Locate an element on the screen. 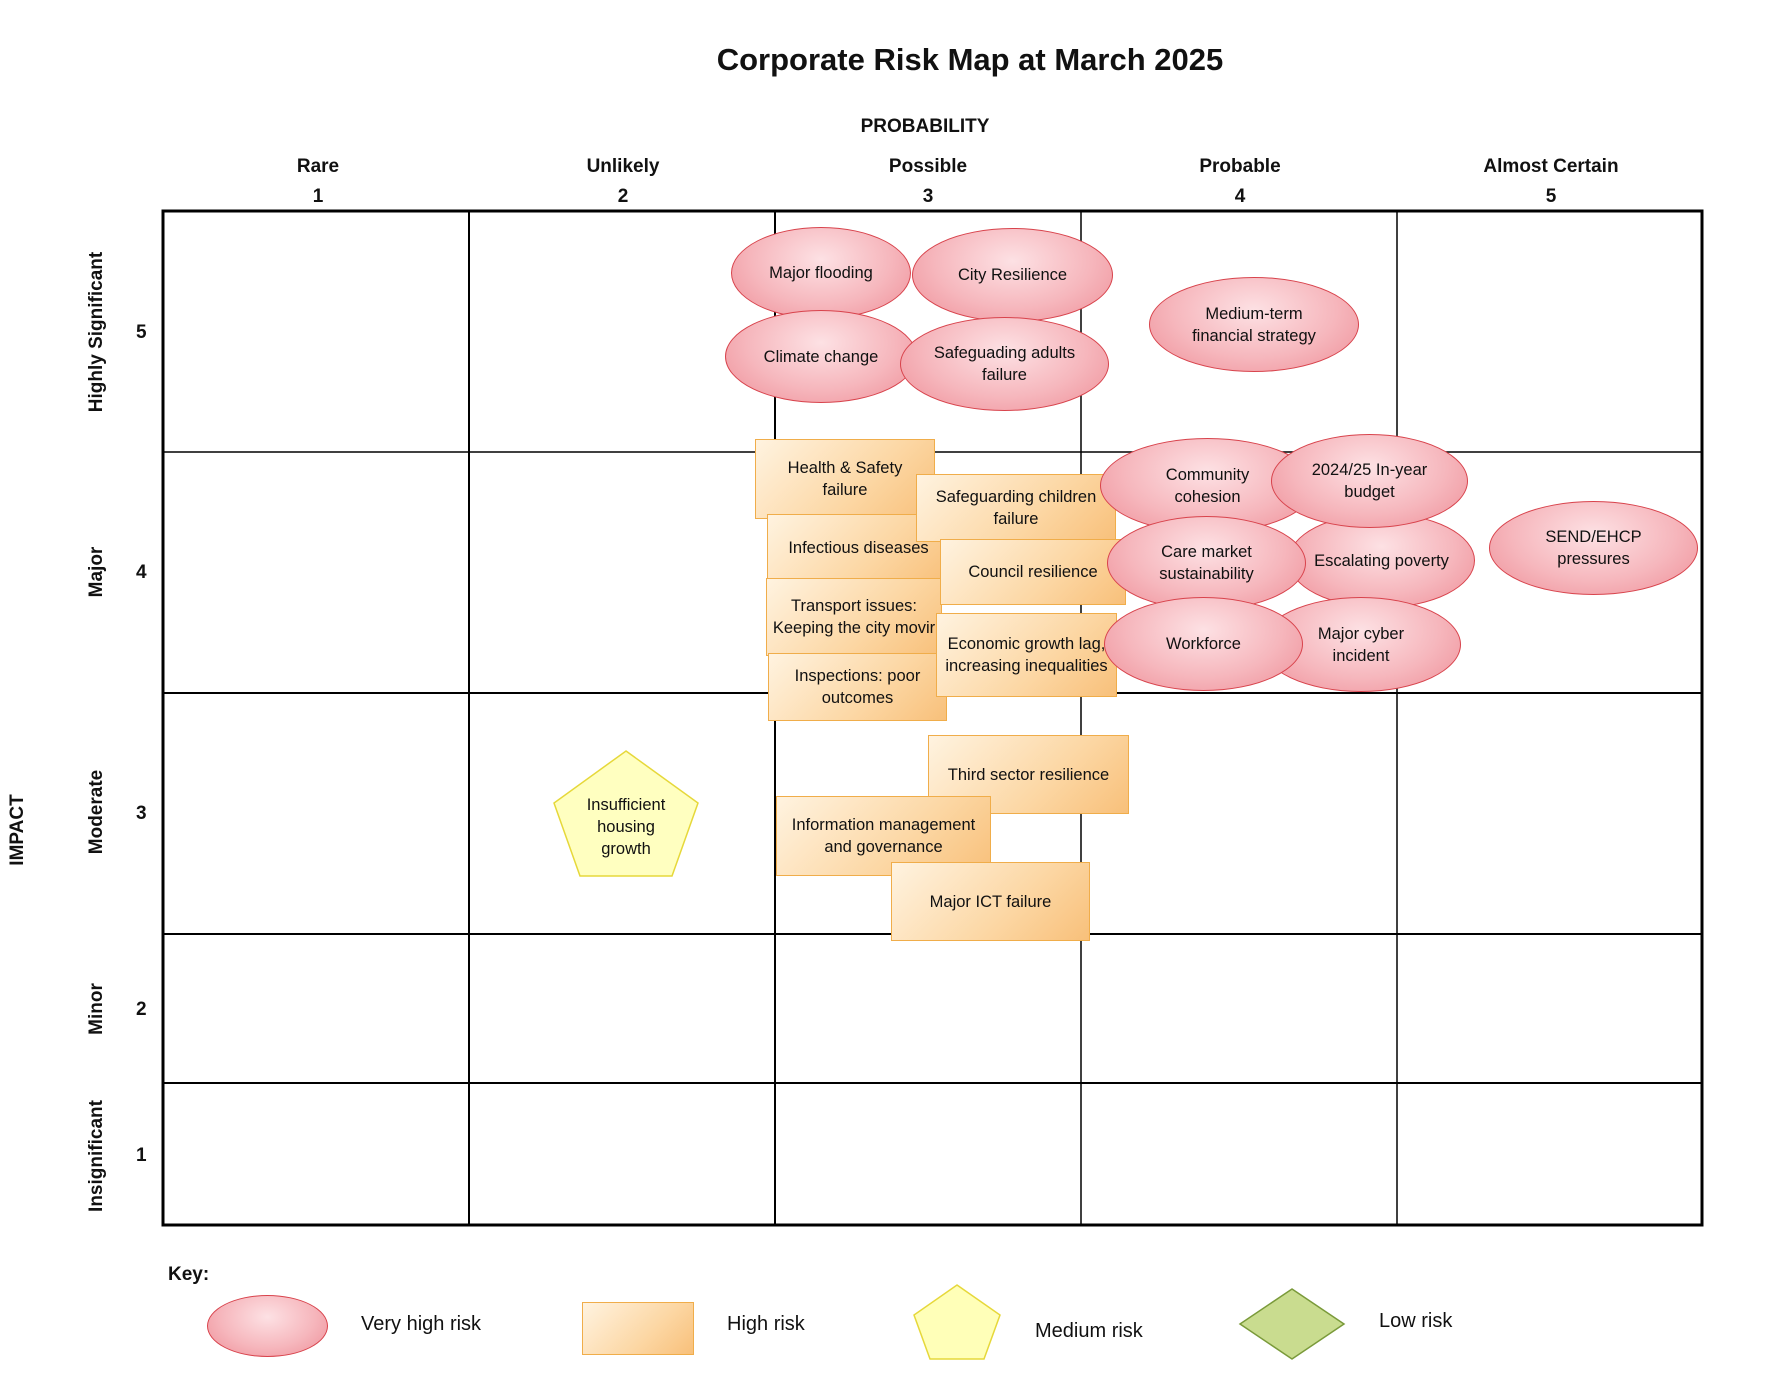 The width and height of the screenshot is (1770, 1399). key-low-risk-swatch is located at coordinates (1292, 1324).